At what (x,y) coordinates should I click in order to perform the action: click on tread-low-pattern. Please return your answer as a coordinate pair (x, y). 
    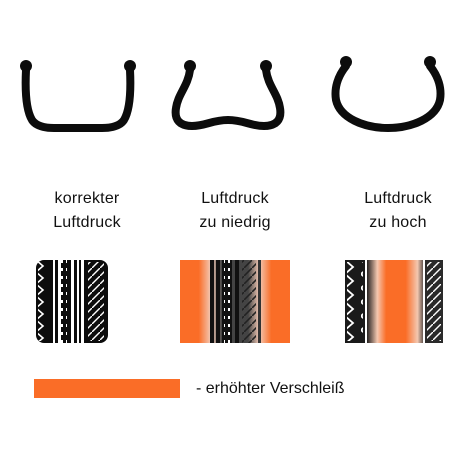
    Looking at the image, I should click on (235, 301).